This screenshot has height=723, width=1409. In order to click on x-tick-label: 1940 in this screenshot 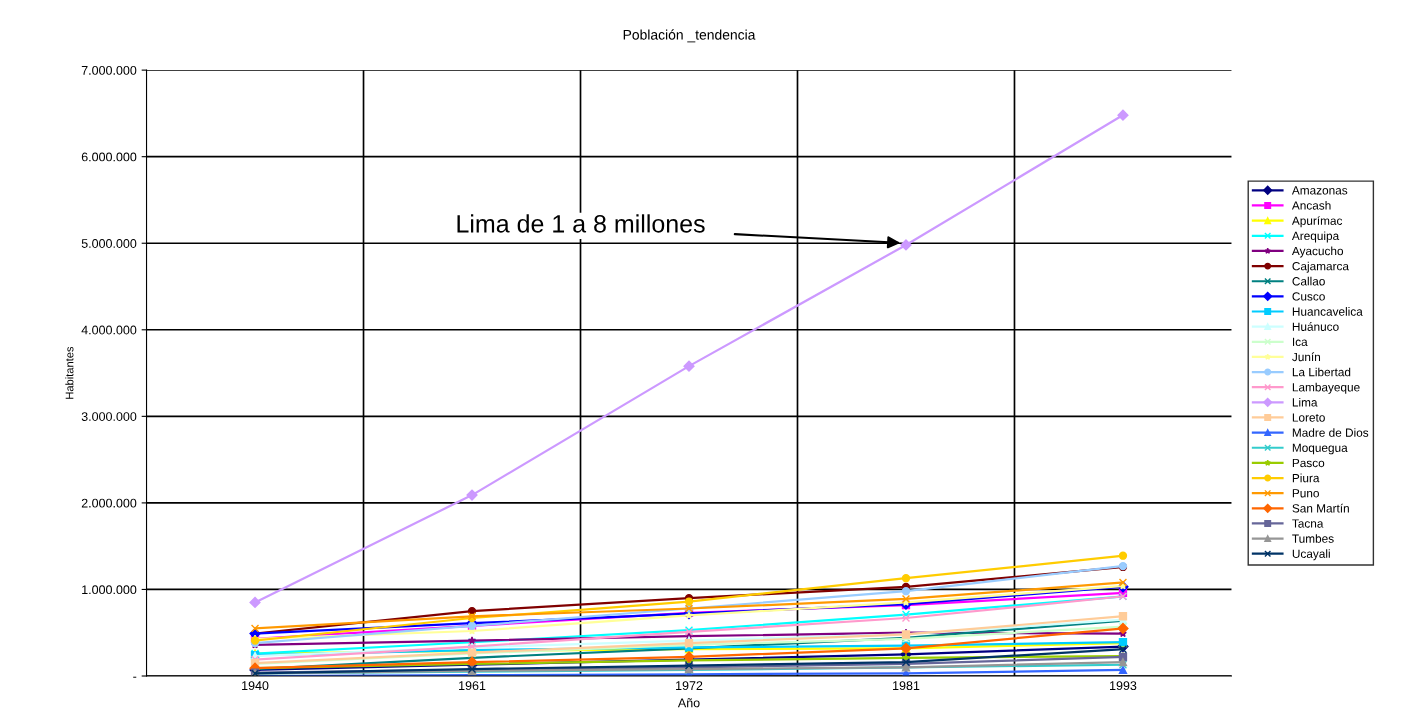, I will do `click(255, 686)`.